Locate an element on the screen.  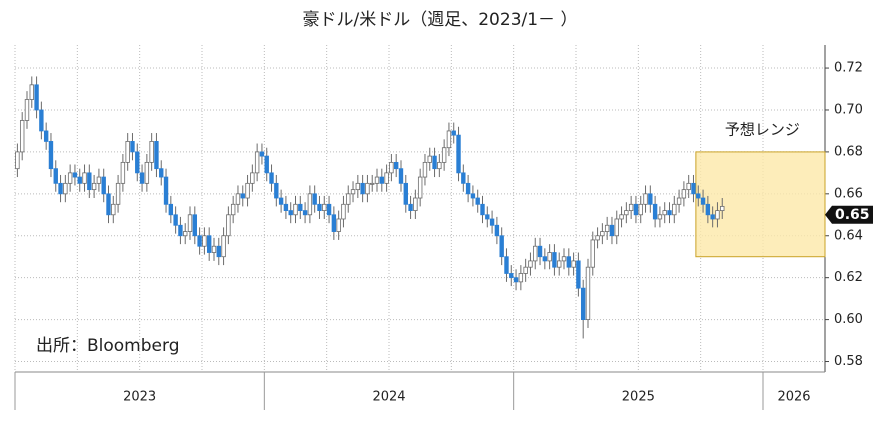
x-tick-label: 2024 is located at coordinates (388, 397).